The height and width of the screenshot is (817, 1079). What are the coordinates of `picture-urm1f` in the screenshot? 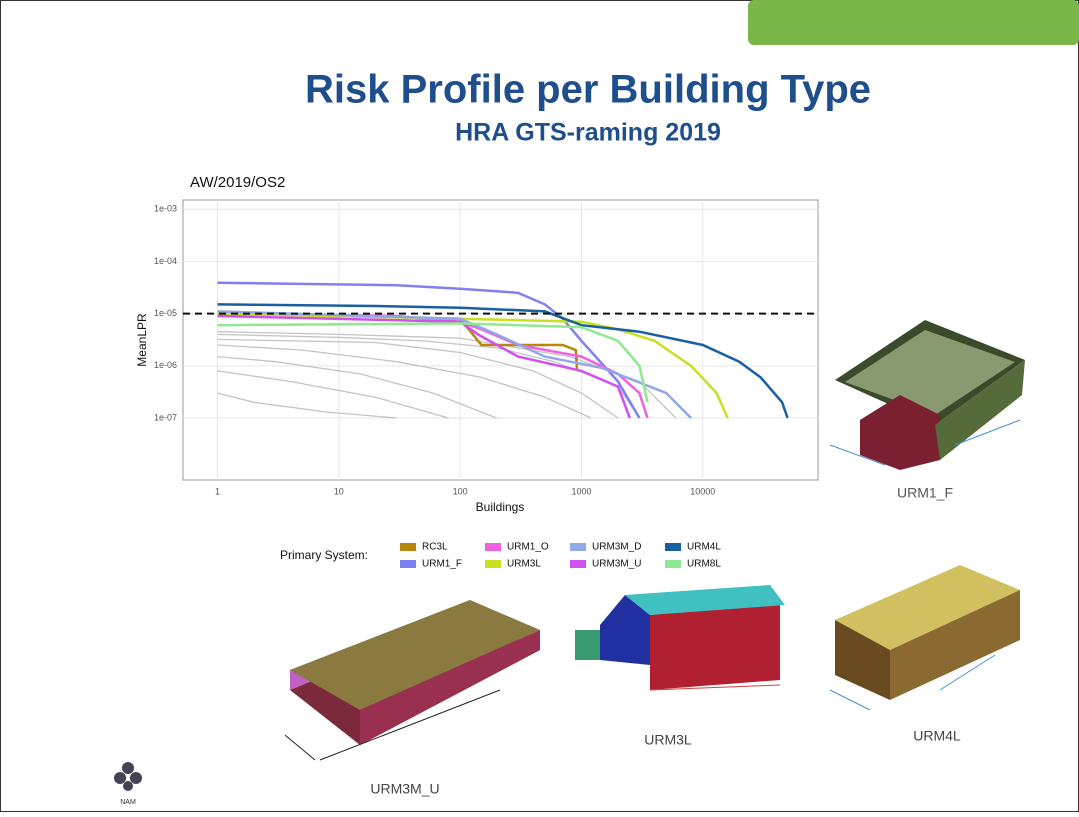 It's located at (927, 395).